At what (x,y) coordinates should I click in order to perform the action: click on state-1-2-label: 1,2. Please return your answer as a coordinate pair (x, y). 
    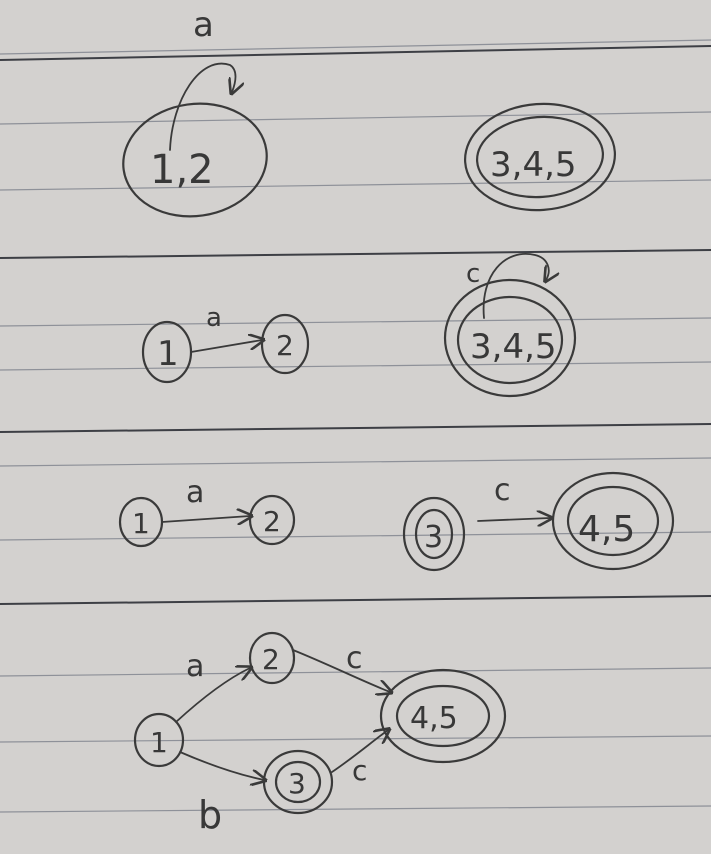
    Looking at the image, I should click on (182, 170).